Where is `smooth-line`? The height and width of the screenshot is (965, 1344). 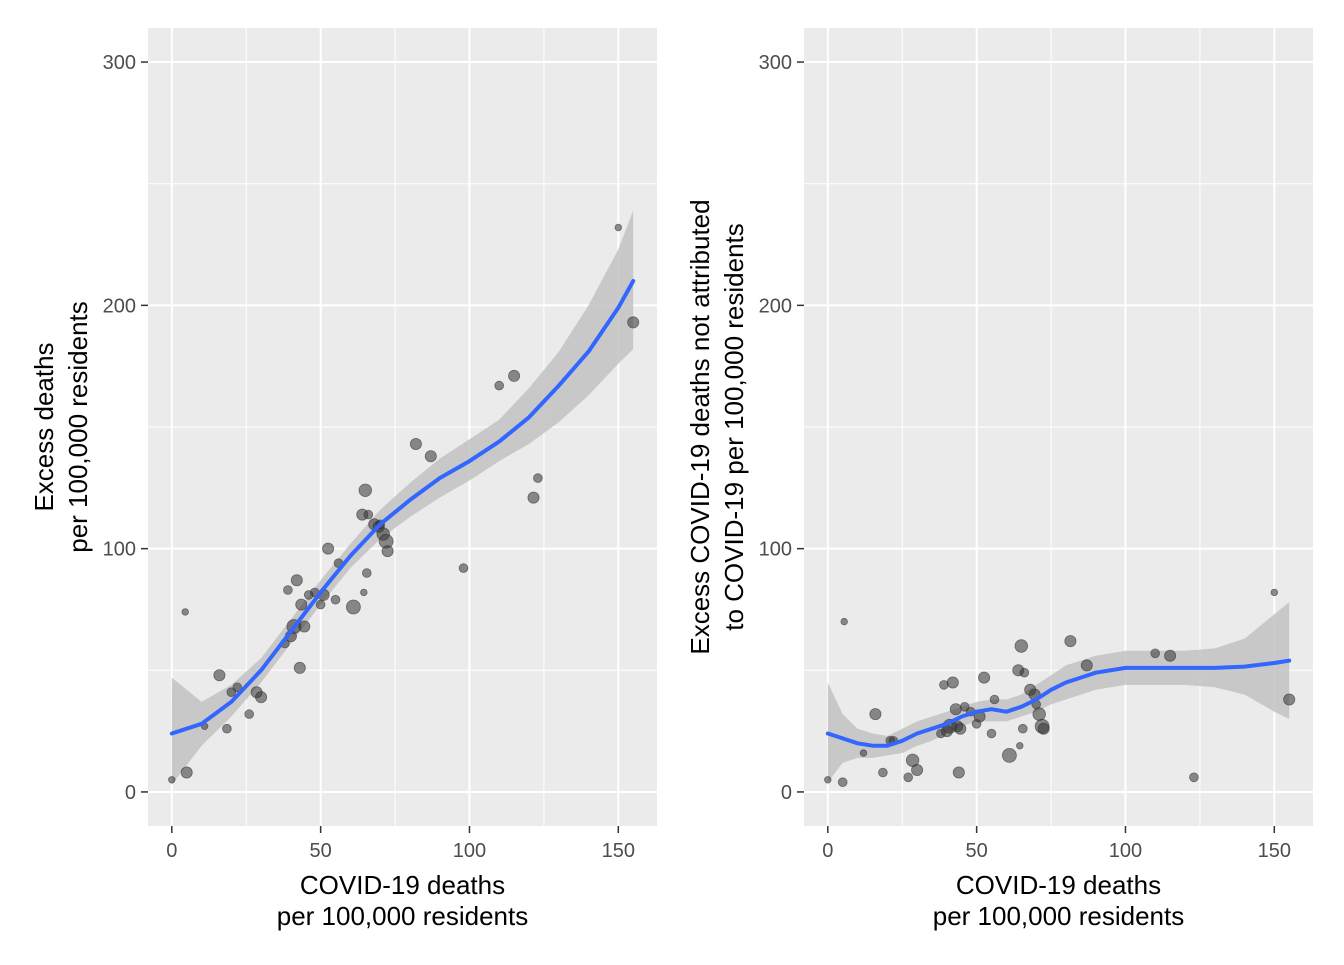 smooth-line is located at coordinates (1058, 703).